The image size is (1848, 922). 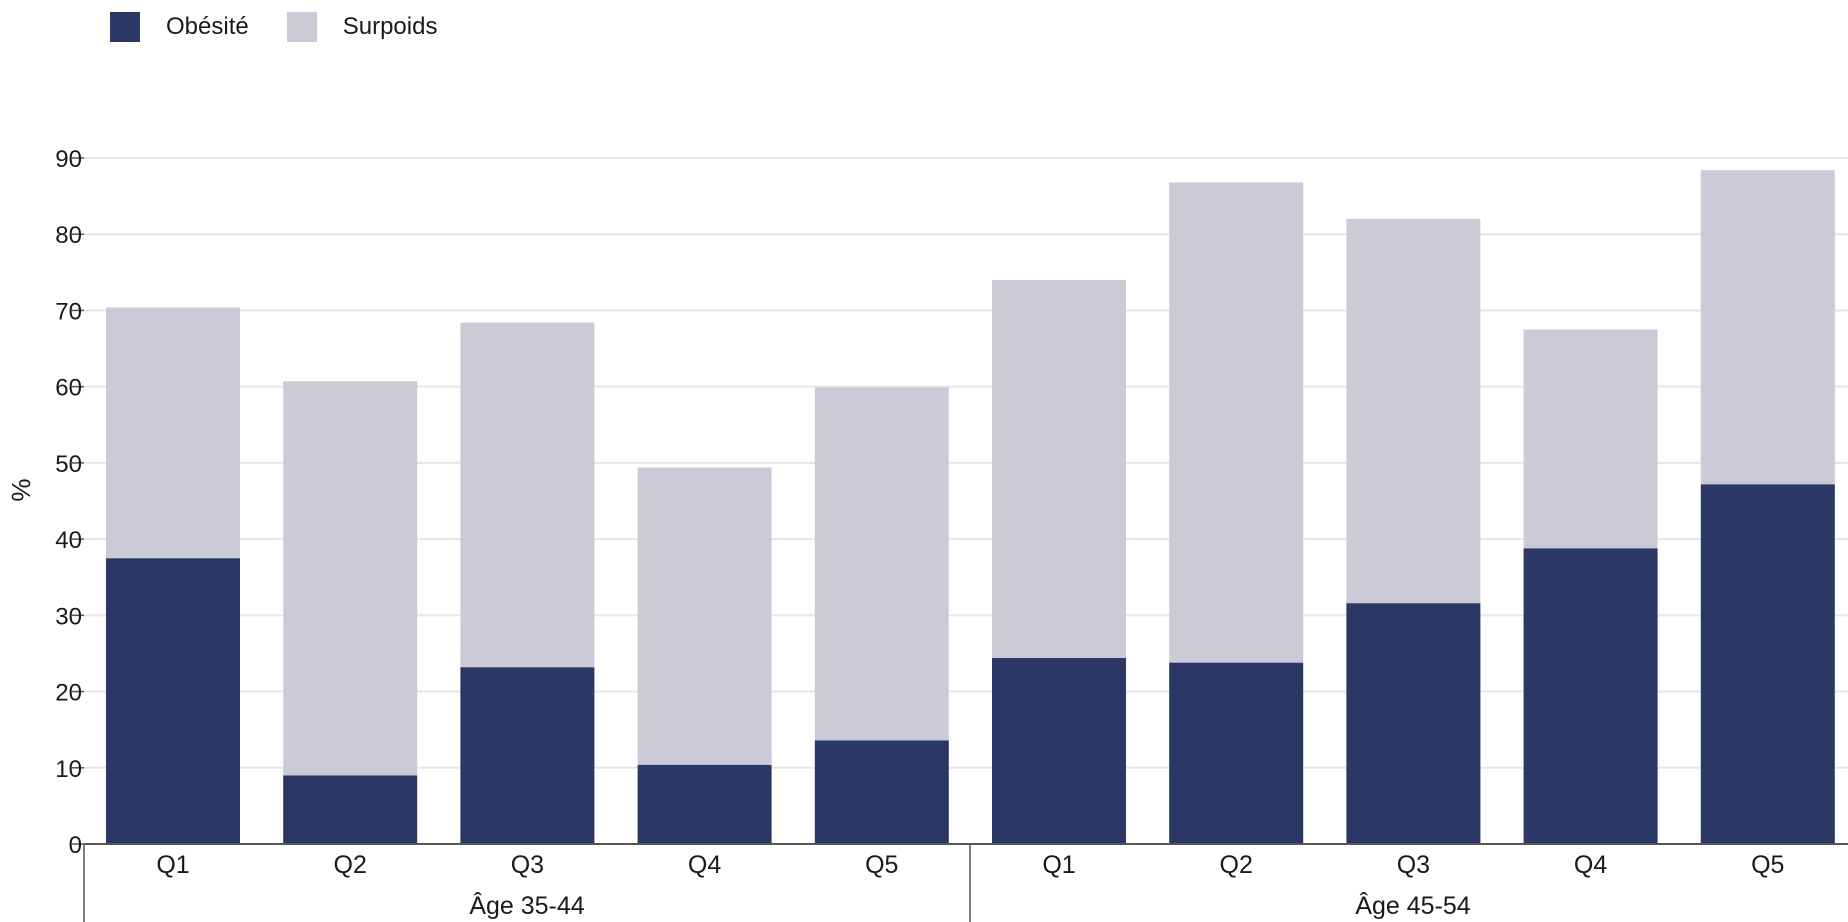 What do you see at coordinates (68, 540) in the screenshot?
I see `y-tick-label: 40` at bounding box center [68, 540].